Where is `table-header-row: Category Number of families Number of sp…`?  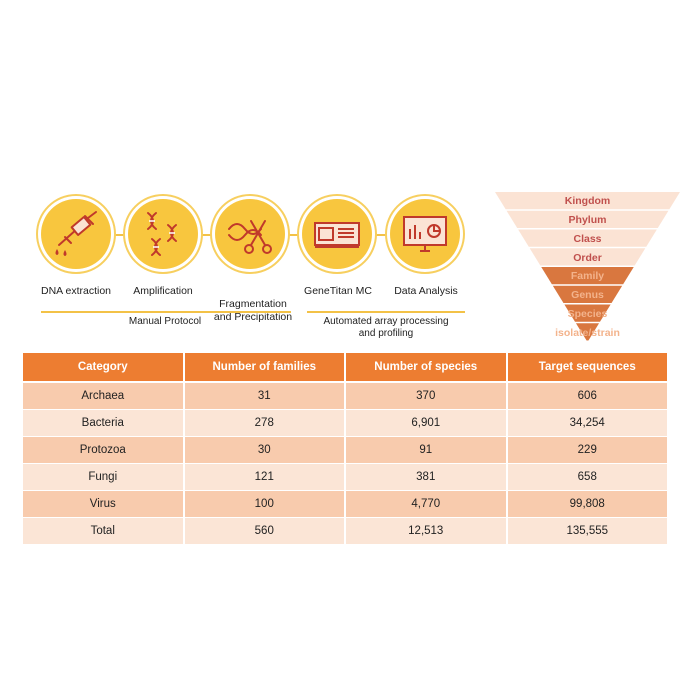
table-header-row: Category Number of families Number of sp… is located at coordinates (345, 368).